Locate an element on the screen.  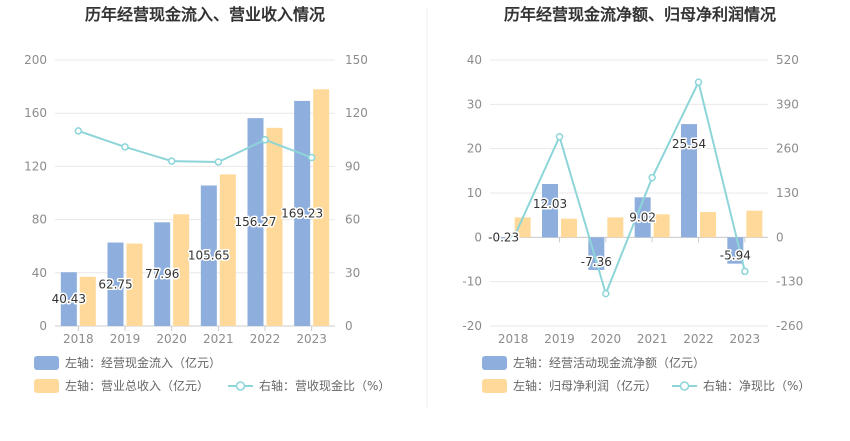
chart1-legend-label: 左轴：营业总收入（亿元） is located at coordinates (137, 385).